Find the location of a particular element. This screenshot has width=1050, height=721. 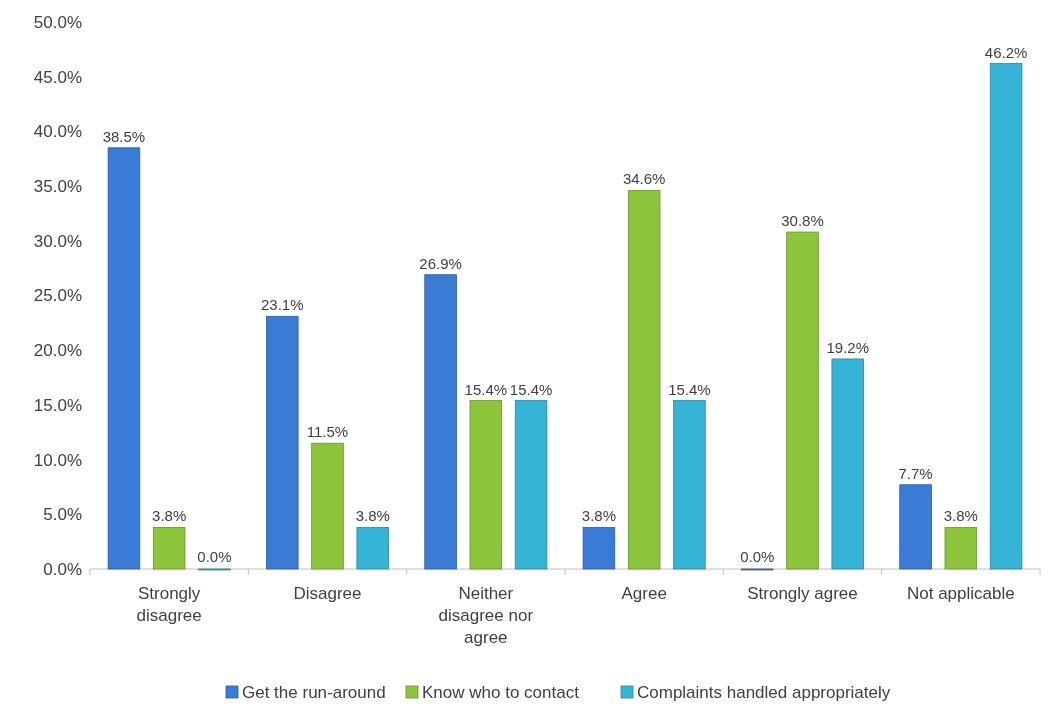

y-tick-label: 35.0% is located at coordinates (57, 187).